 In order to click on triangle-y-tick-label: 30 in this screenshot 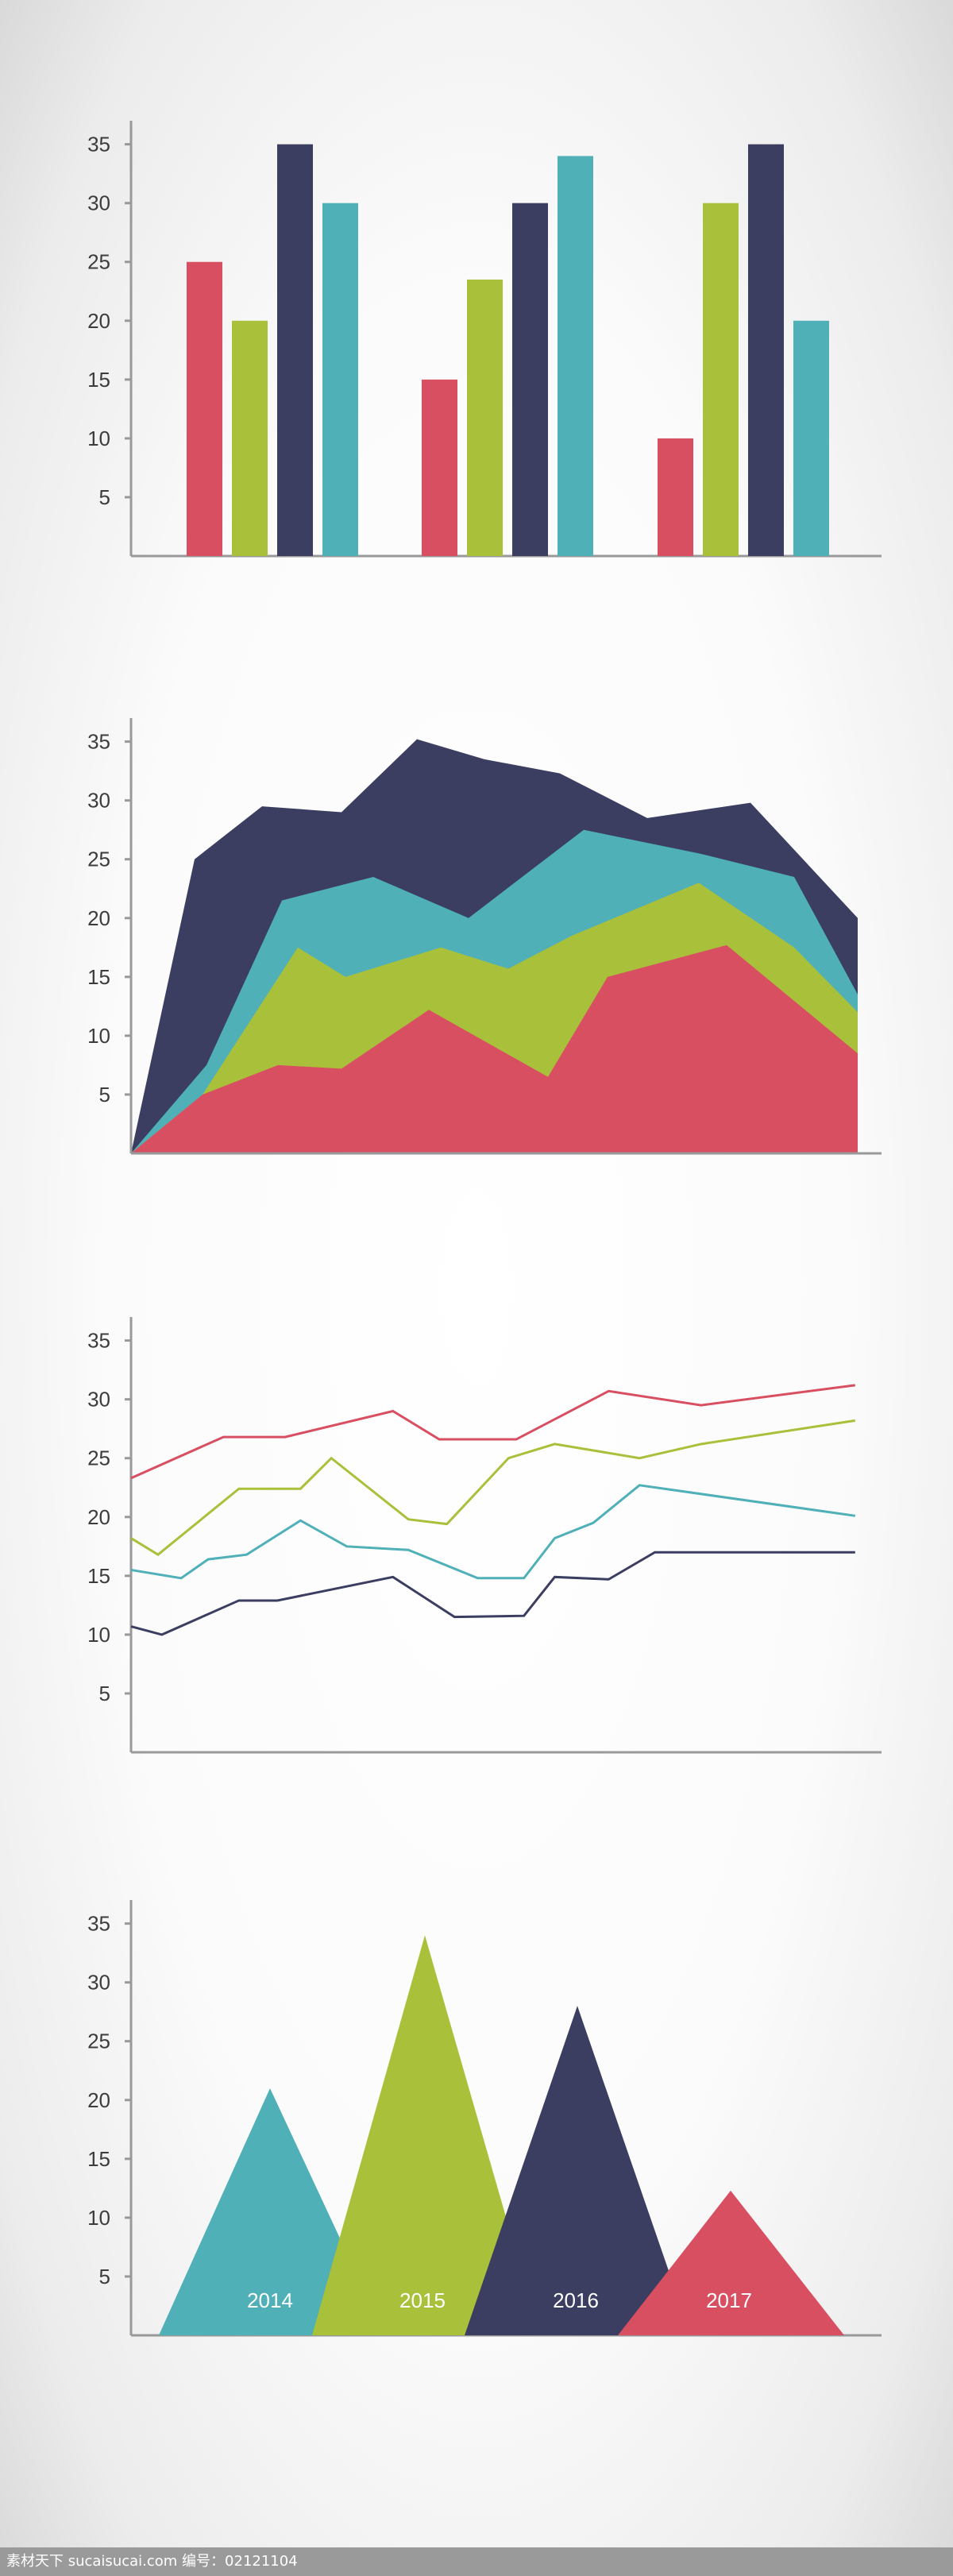, I will do `click(98, 1983)`.